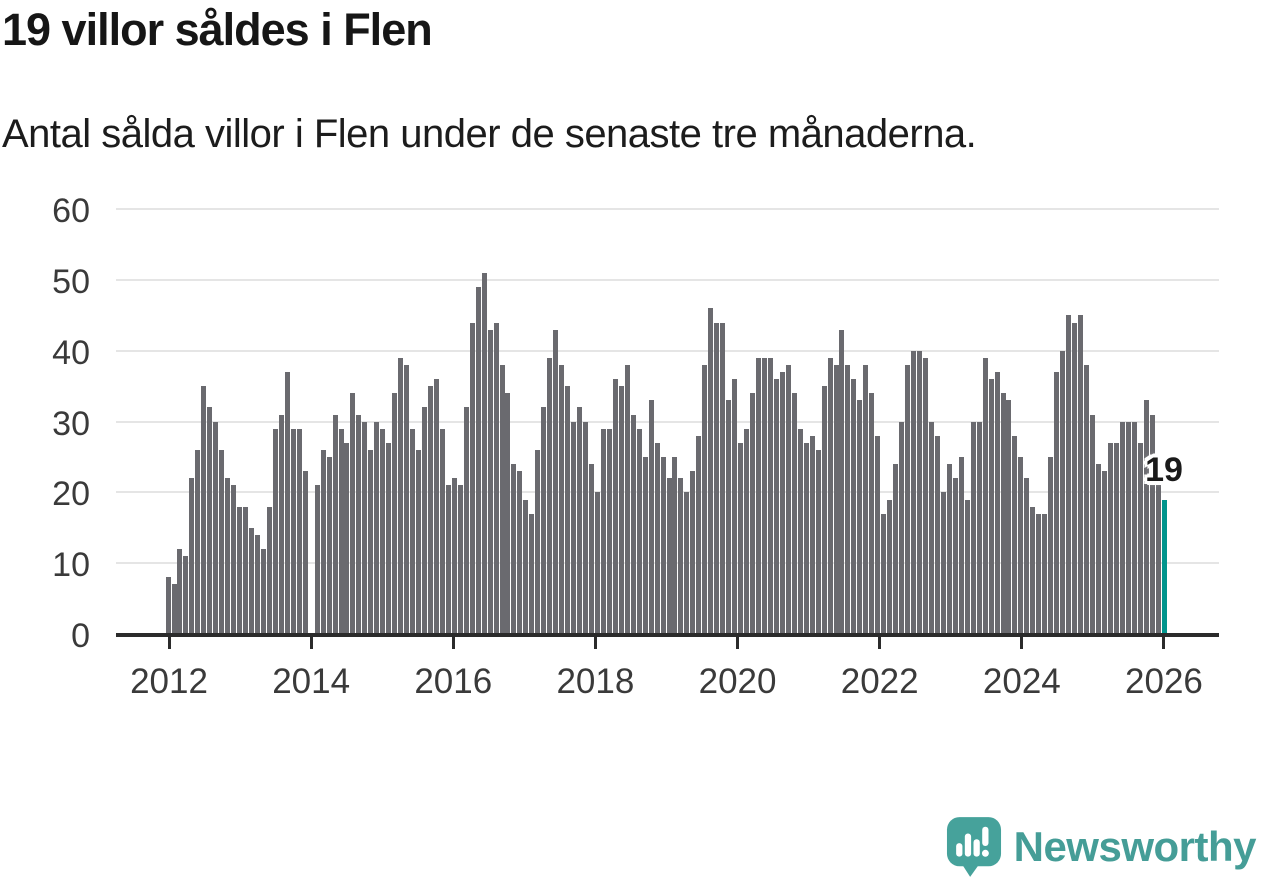 The height and width of the screenshot is (879, 1262). Describe the element at coordinates (1135, 846) in the screenshot. I see `brand-wordmark: Newsworthy` at that location.